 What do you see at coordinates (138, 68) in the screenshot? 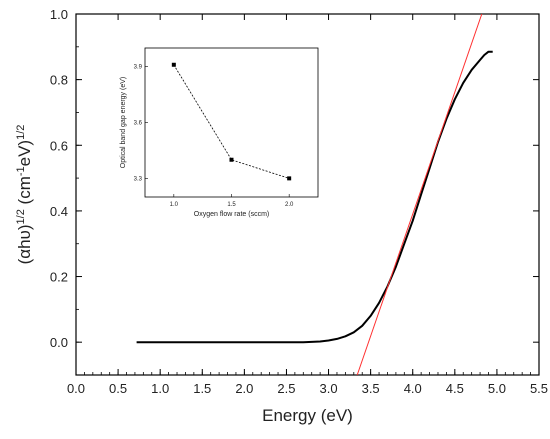
I see `inset-y-tick-label: 3.9` at bounding box center [138, 68].